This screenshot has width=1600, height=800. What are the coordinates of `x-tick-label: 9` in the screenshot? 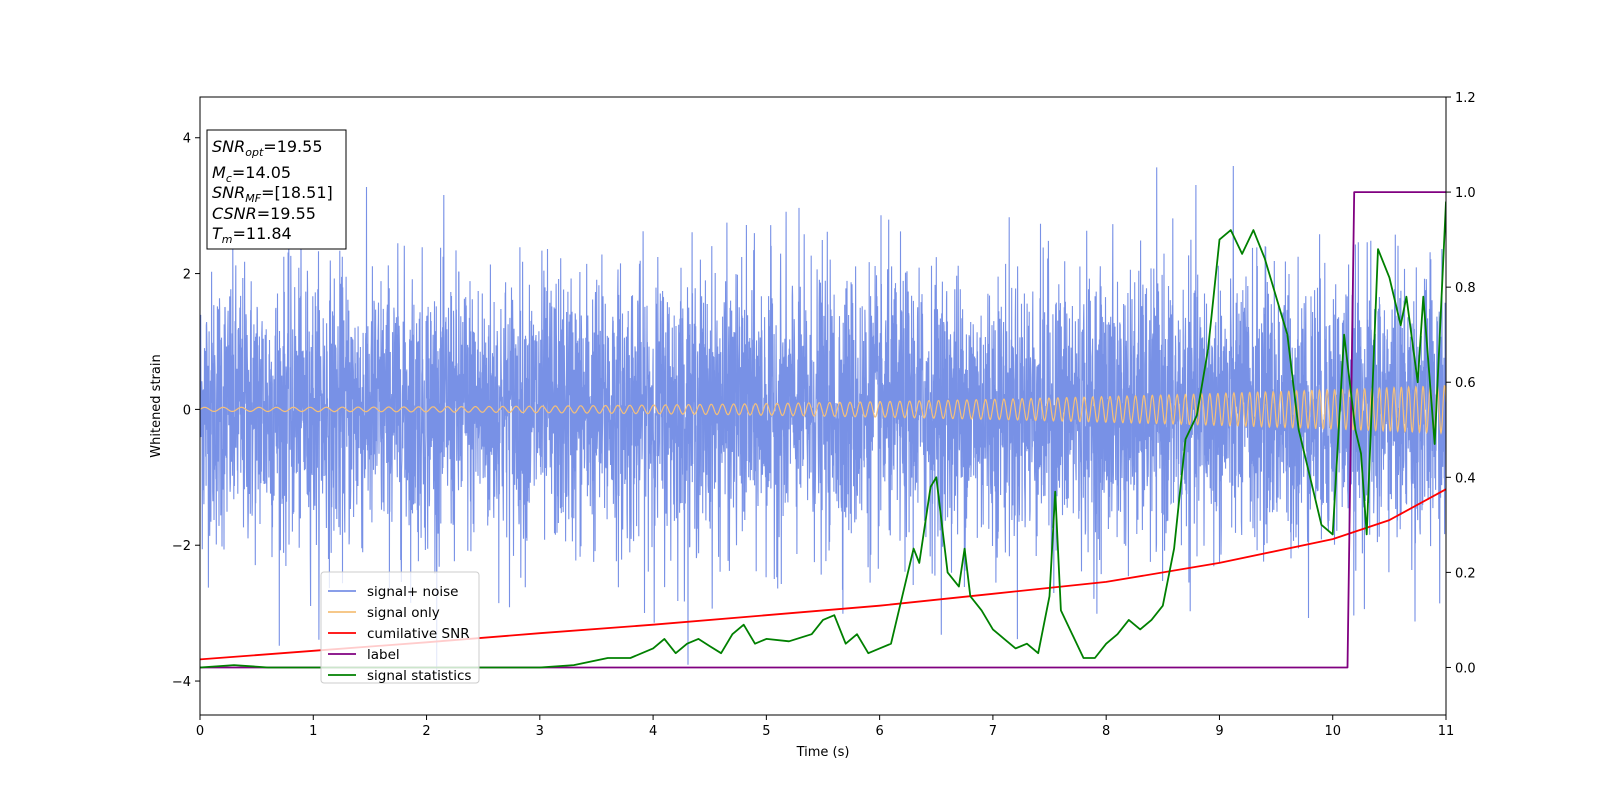 It's located at (1219, 731).